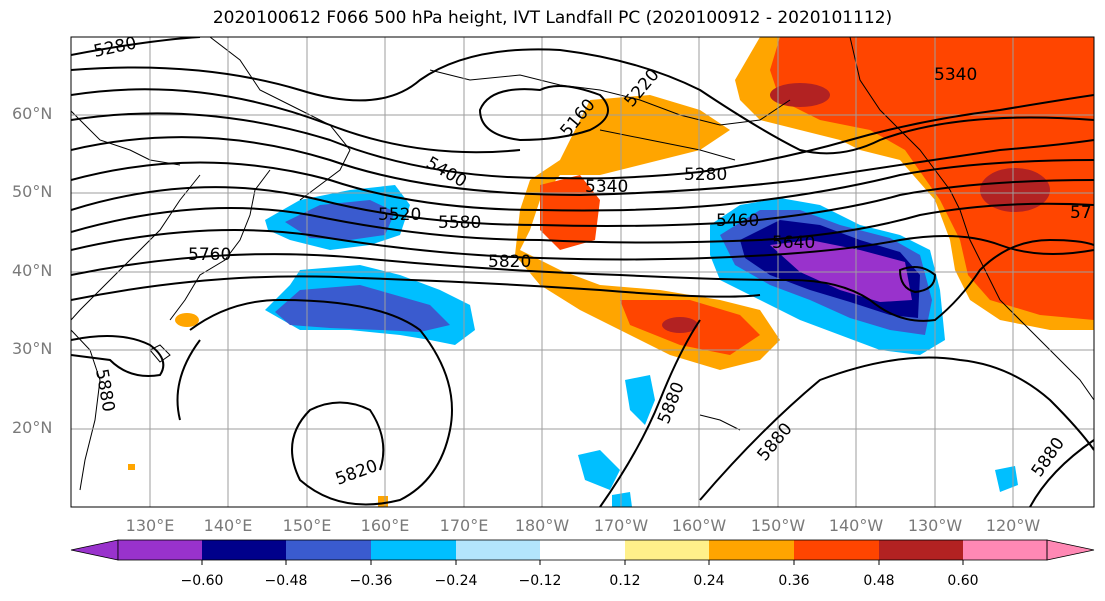 The image size is (1105, 601). Describe the element at coordinates (202, 581) in the screenshot. I see `colorbar-tick-label: −0.60` at that location.